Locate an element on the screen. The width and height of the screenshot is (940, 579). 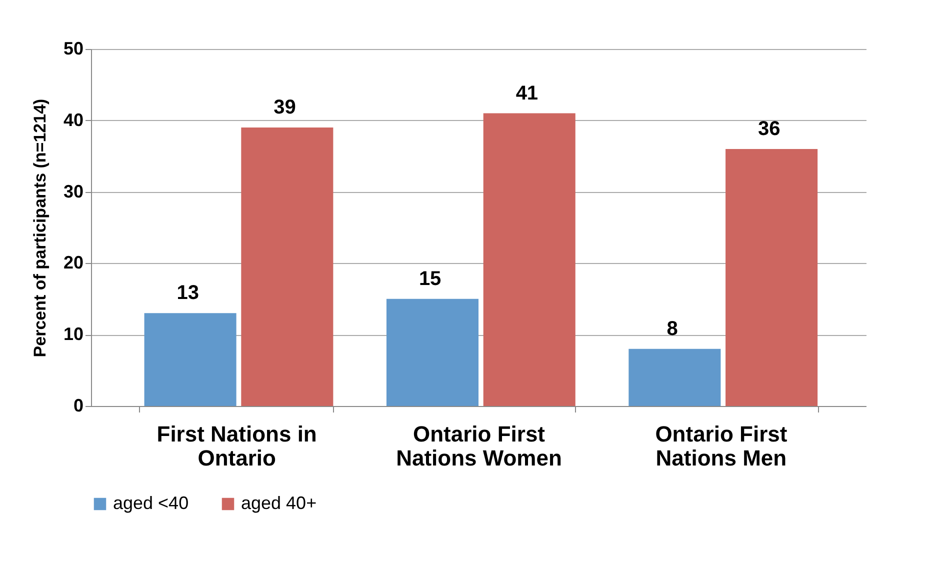
y-tick-label: 40 is located at coordinates (73, 120).